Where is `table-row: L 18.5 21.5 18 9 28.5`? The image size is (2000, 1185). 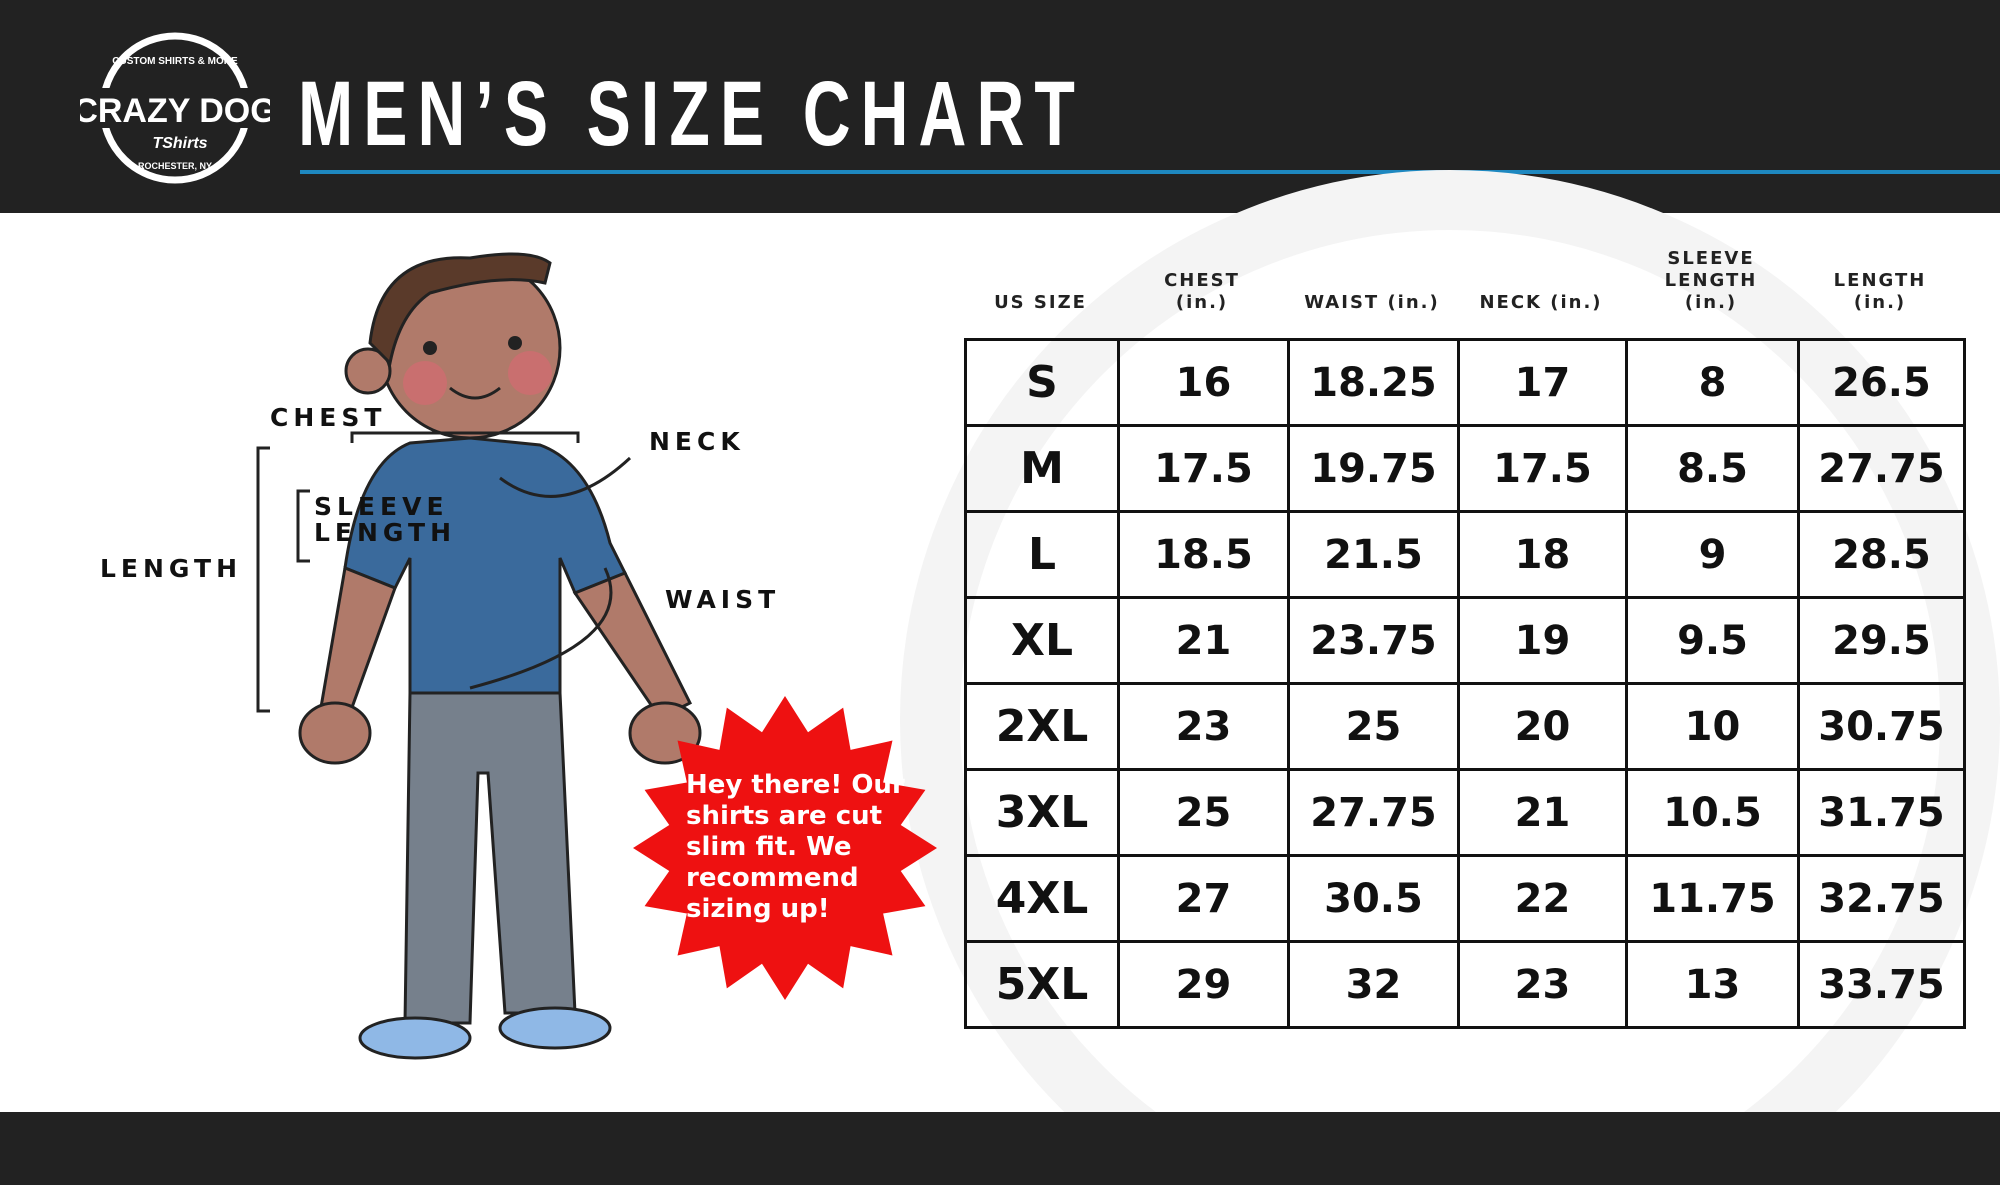
table-row: L 18.5 21.5 18 9 28.5 is located at coordinates (1465, 554).